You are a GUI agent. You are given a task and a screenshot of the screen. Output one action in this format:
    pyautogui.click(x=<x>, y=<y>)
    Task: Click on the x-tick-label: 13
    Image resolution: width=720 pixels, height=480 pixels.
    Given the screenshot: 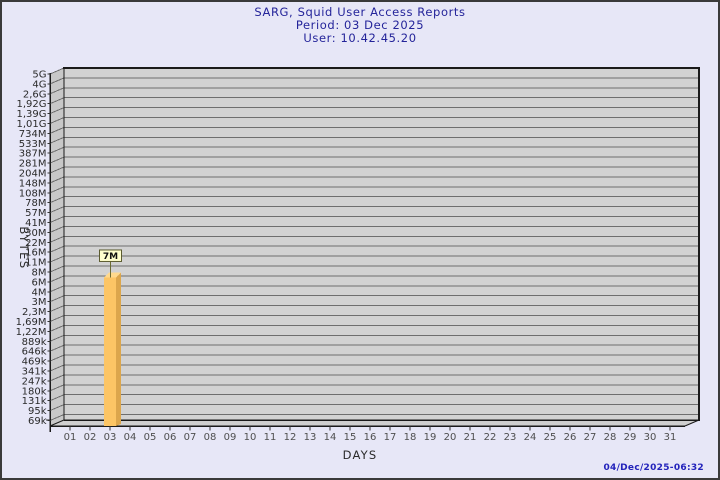 What is the action you would take?
    pyautogui.click(x=310, y=437)
    